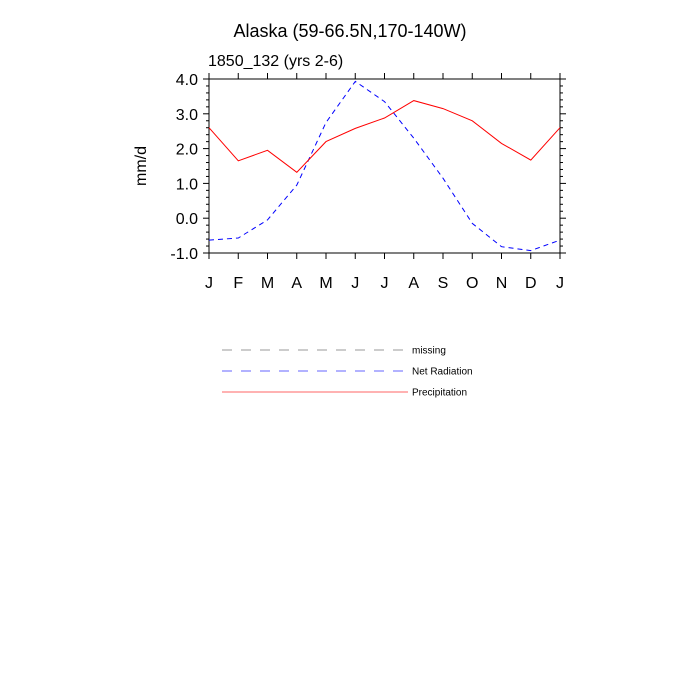 The width and height of the screenshot is (700, 700). What do you see at coordinates (384, 136) in the screenshot?
I see `series-line-precipitation` at bounding box center [384, 136].